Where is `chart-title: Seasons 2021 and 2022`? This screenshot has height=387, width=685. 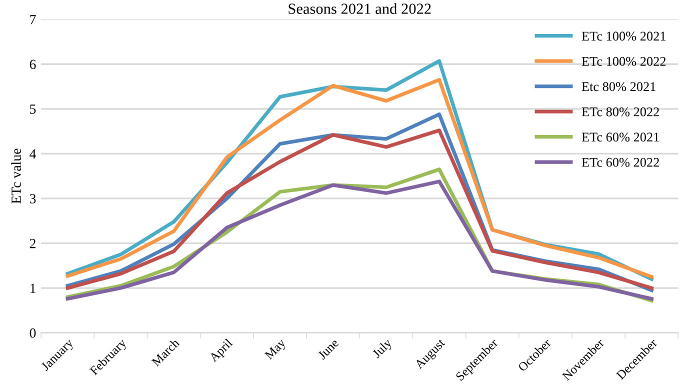
chart-title: Seasons 2021 and 2022 is located at coordinates (359, 8).